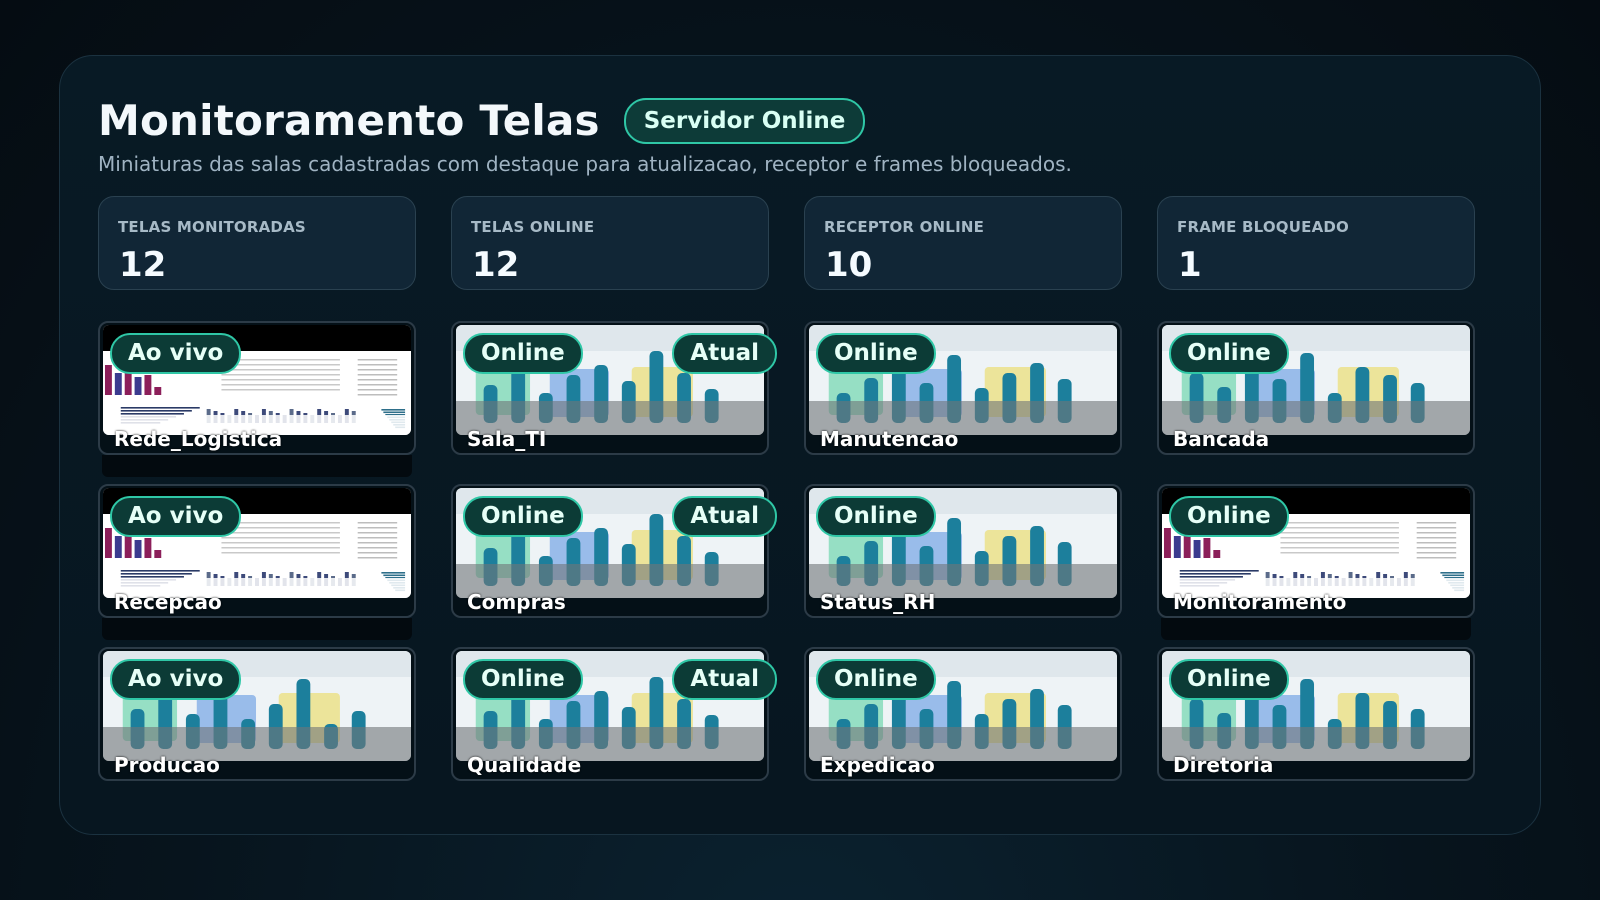 This screenshot has width=1600, height=900. Describe the element at coordinates (1263, 227) in the screenshot. I see `stat-label: FRAME BLOQUEADO` at that location.